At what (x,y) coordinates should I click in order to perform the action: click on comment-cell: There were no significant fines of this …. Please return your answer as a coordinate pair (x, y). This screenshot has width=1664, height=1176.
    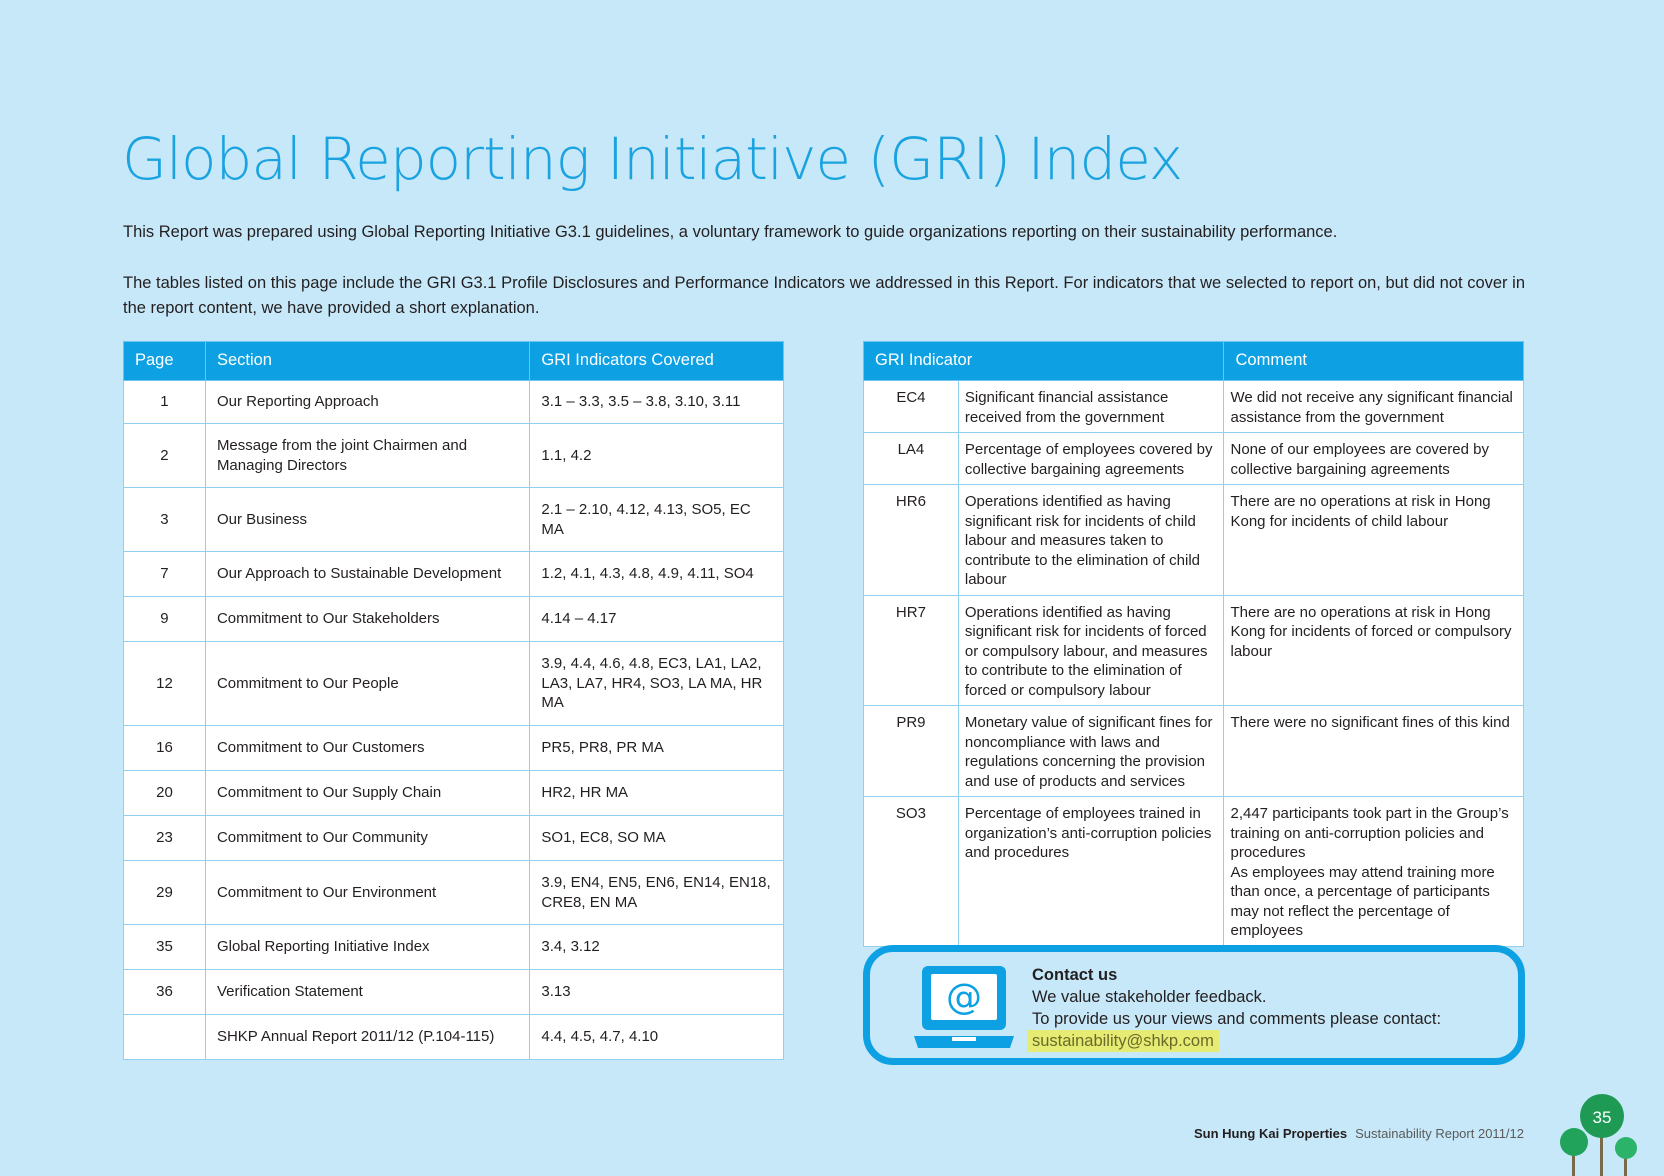
    Looking at the image, I should click on (1373, 751).